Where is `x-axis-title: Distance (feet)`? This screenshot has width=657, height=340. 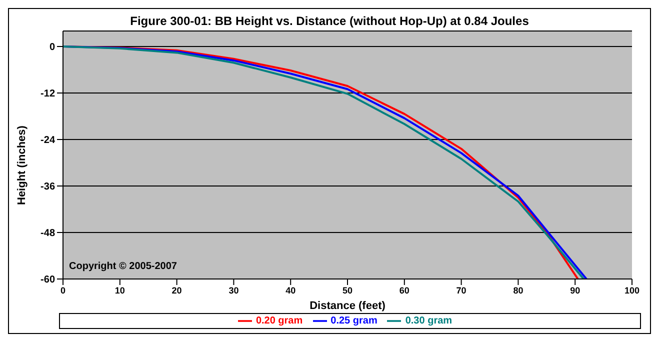 x-axis-title: Distance (feet) is located at coordinates (348, 306).